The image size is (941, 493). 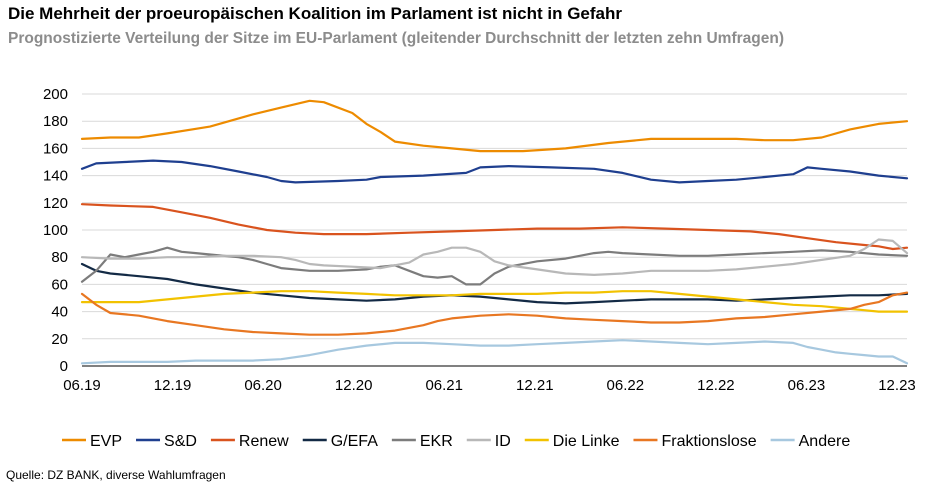 I want to click on legend-item-s-d: S&D, so click(x=166, y=441).